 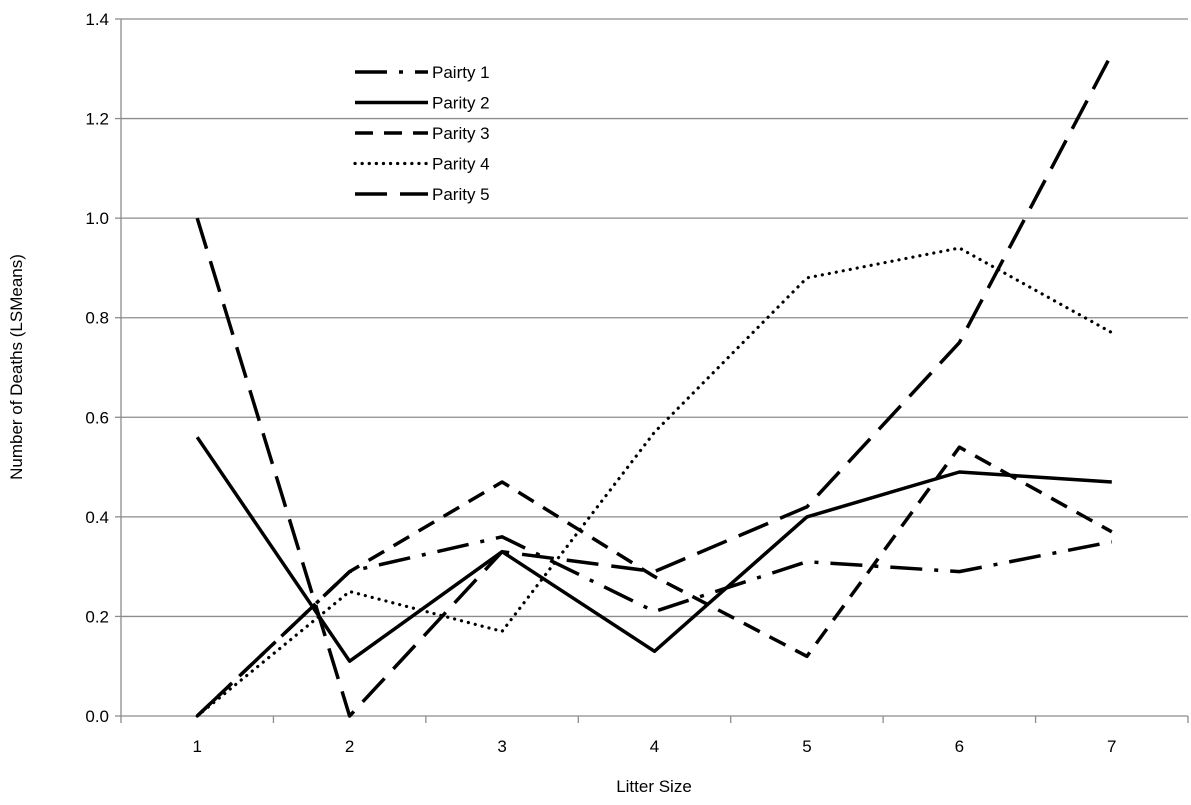 What do you see at coordinates (349, 746) in the screenshot?
I see `x-tick-label: 2` at bounding box center [349, 746].